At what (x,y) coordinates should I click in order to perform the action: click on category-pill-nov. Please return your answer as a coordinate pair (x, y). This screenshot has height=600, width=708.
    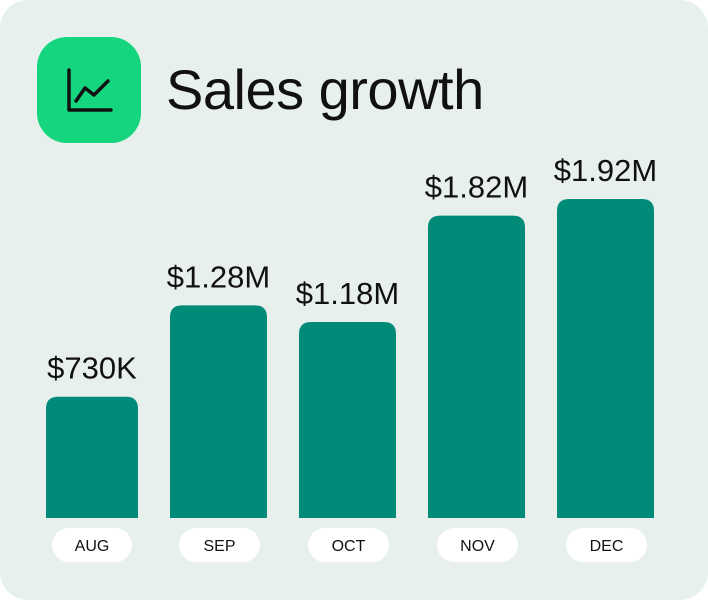
    Looking at the image, I should click on (477, 545).